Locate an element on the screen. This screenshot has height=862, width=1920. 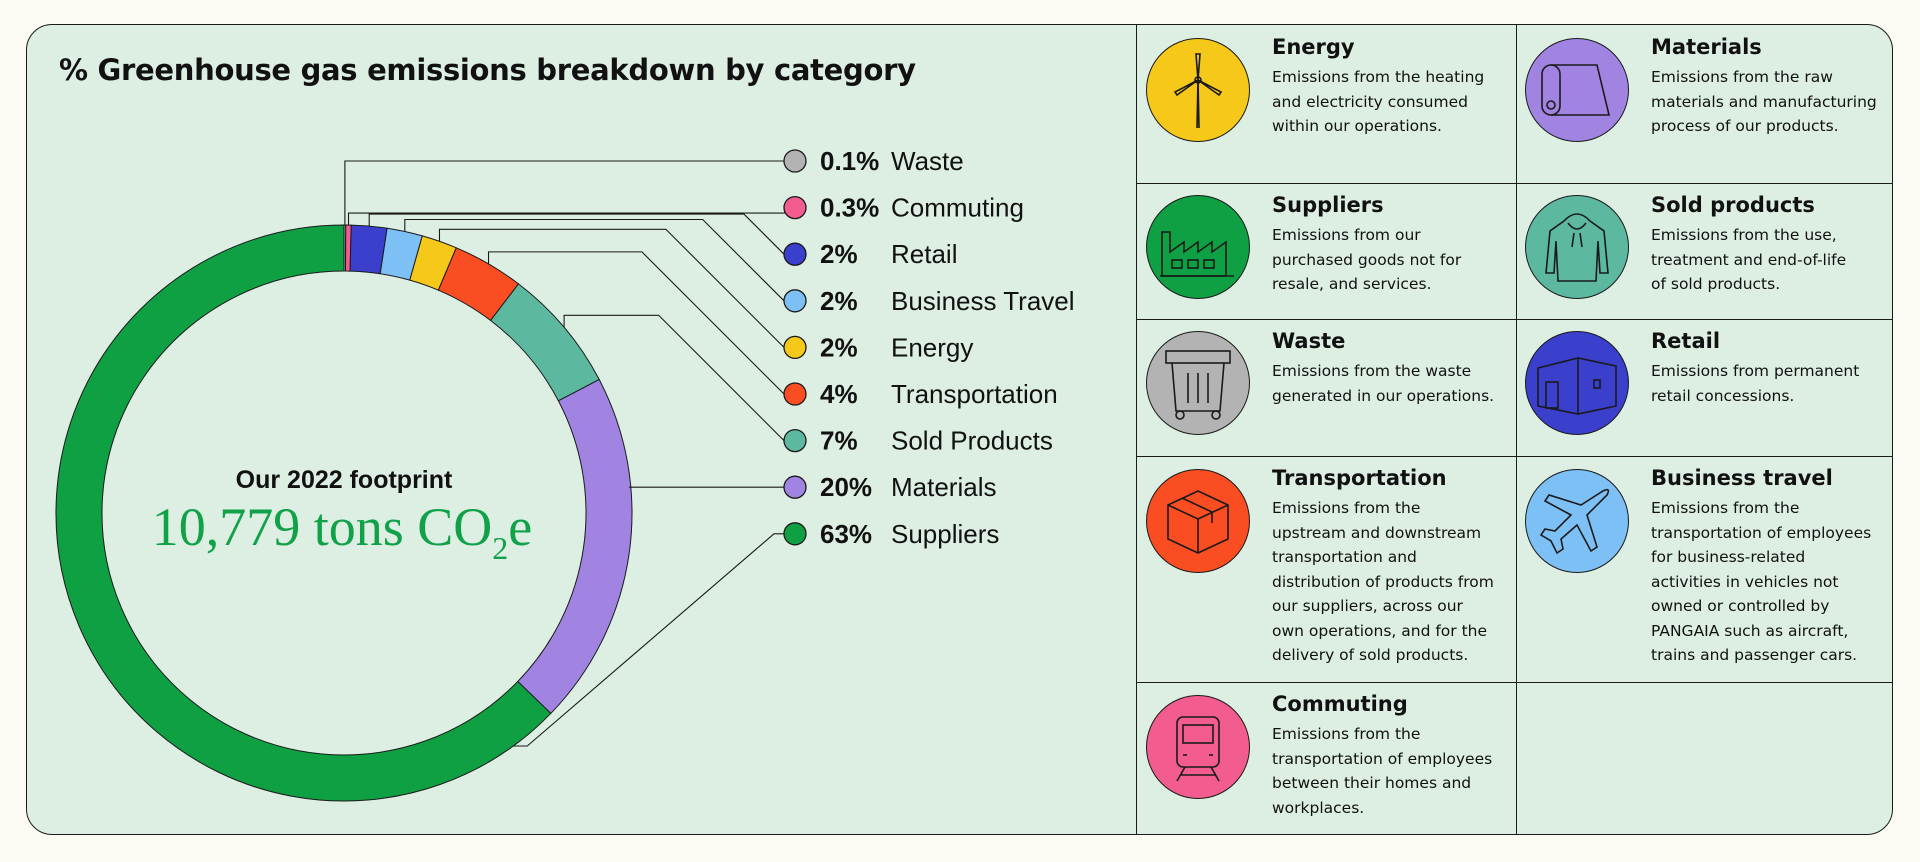
leader-line-transportation is located at coordinates (636, 323).